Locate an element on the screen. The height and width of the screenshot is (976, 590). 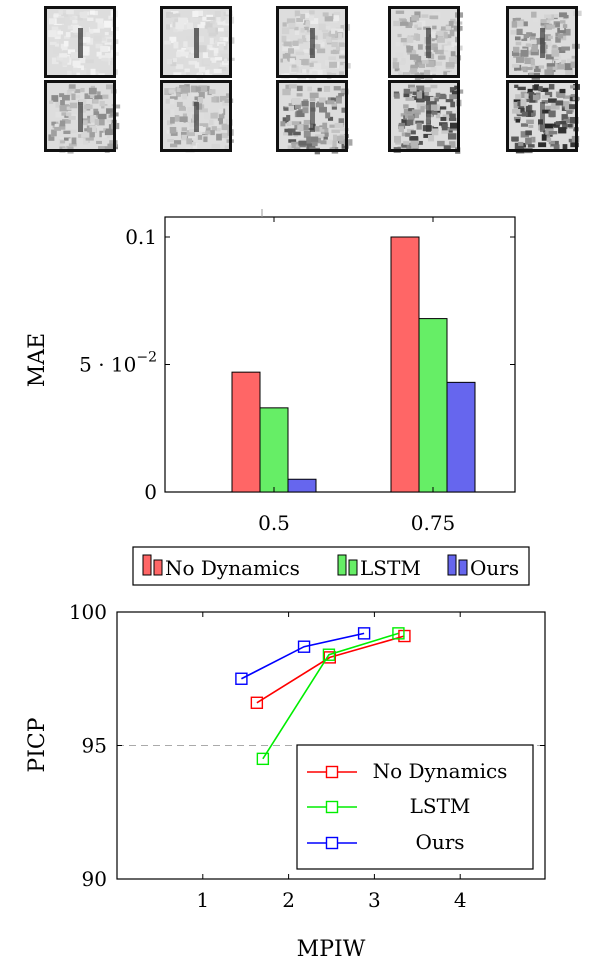
line-legend-item: LSTM is located at coordinates (388, 806).